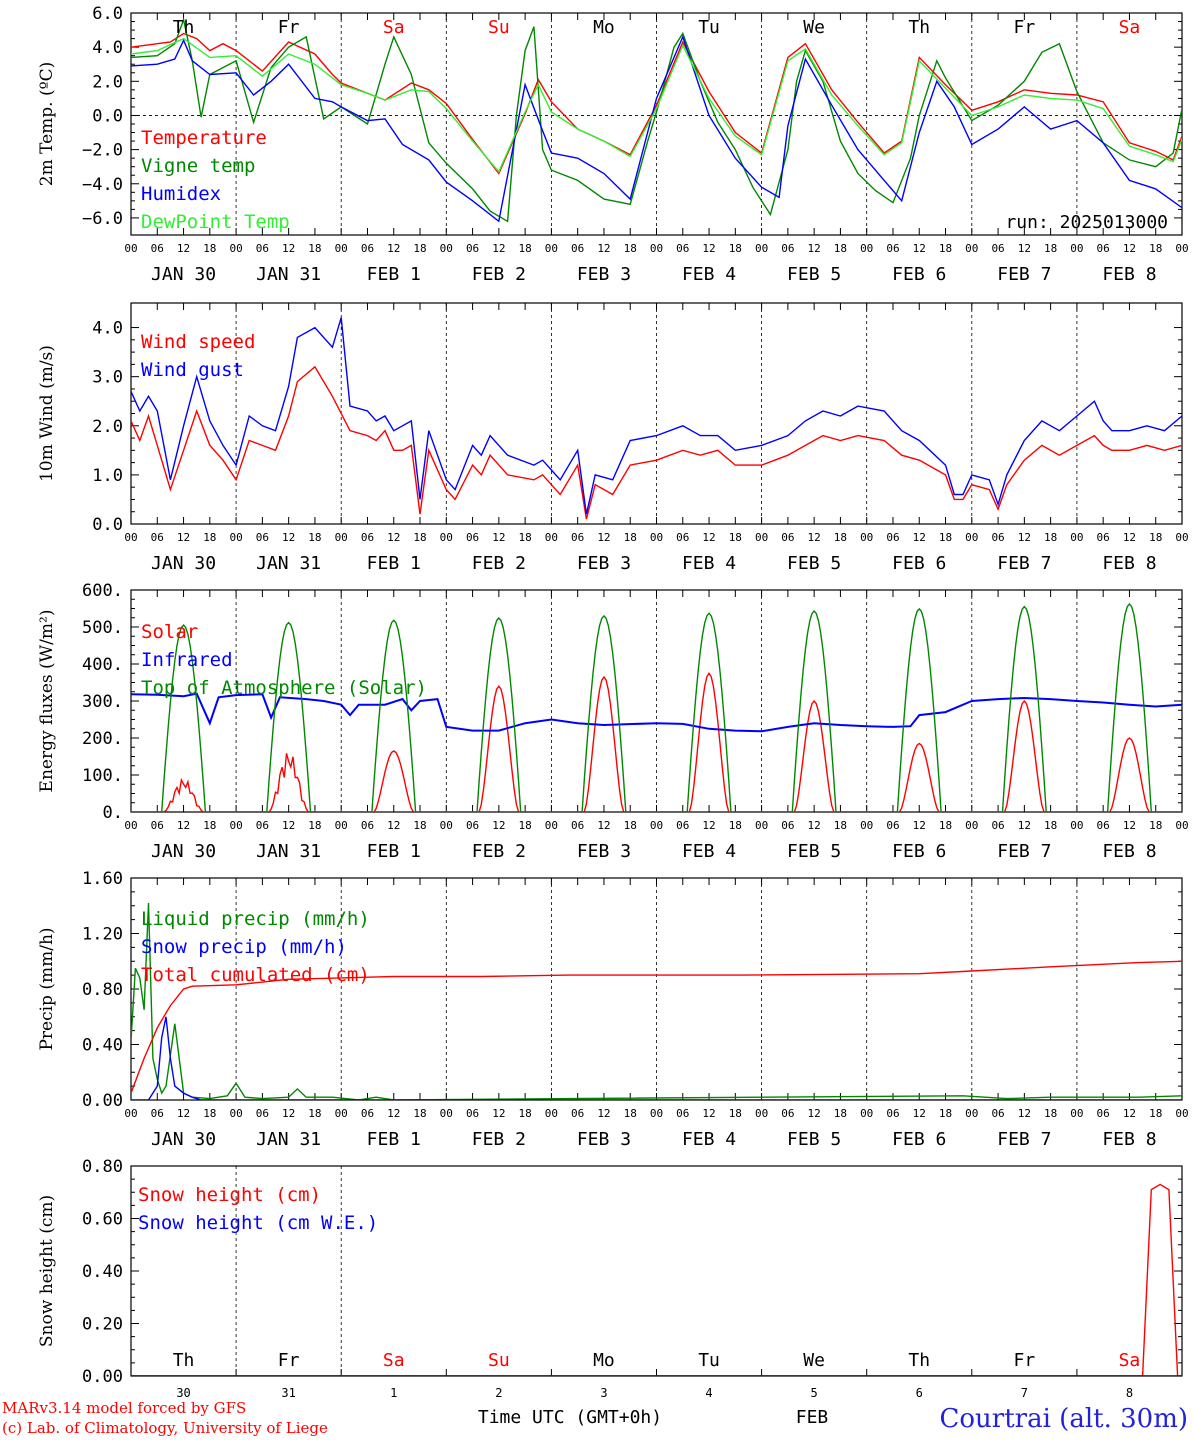  What do you see at coordinates (394, 27) in the screenshot?
I see `day-name: Sa` at bounding box center [394, 27].